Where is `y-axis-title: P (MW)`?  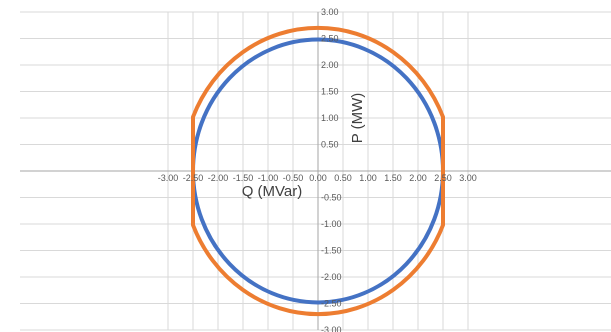 y-axis-title: P (MW) is located at coordinates (357, 118).